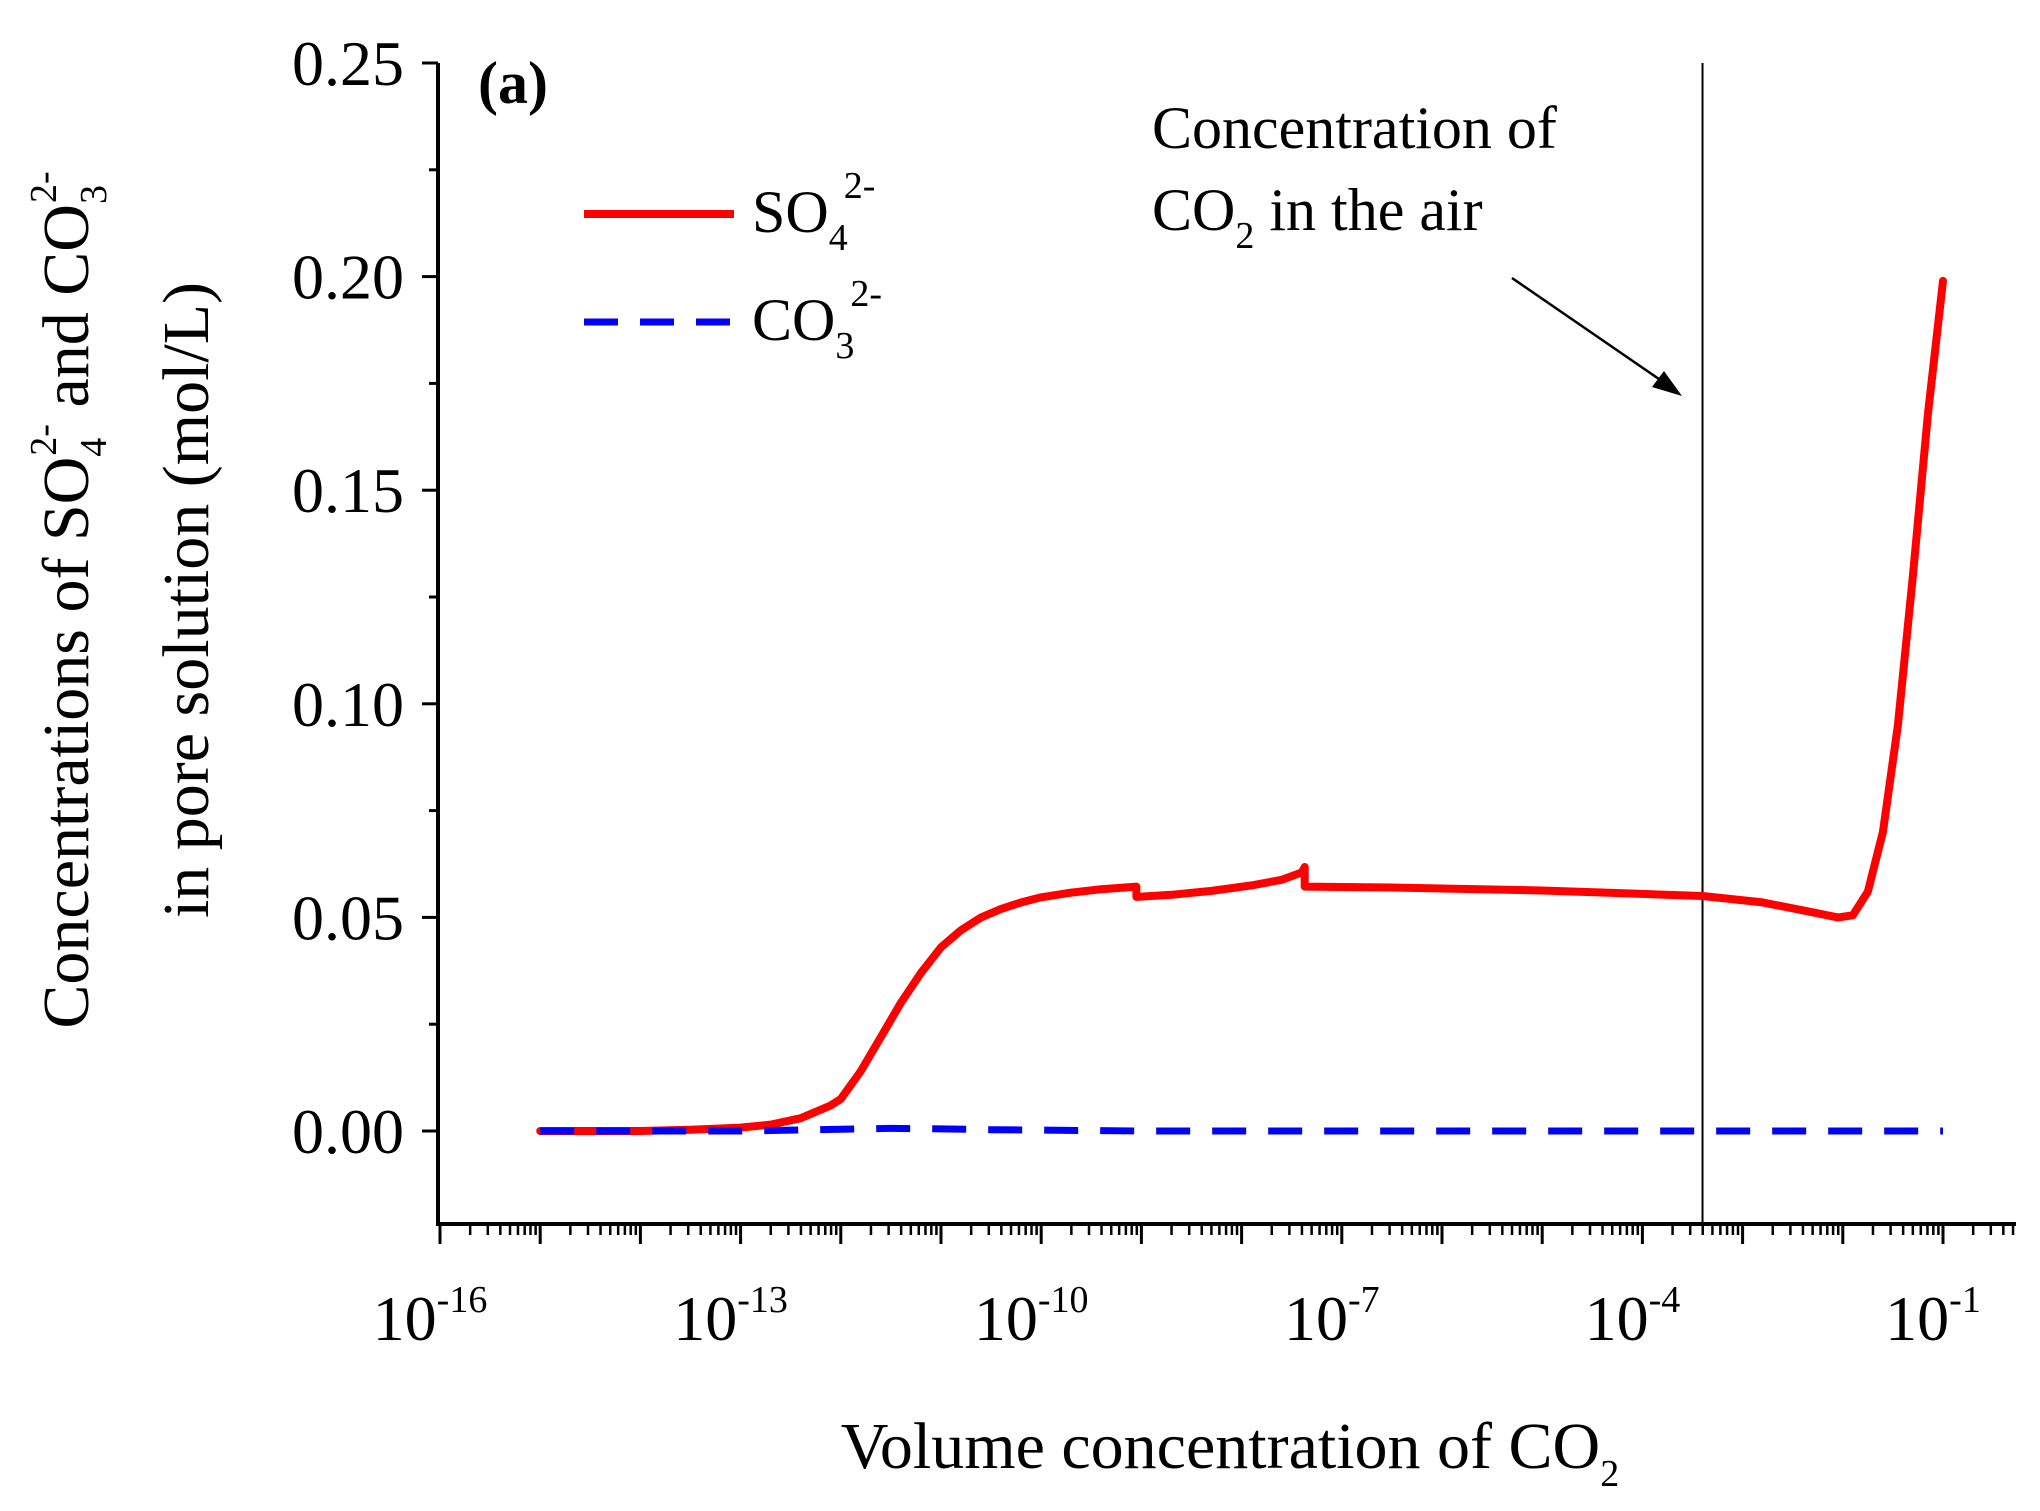  Describe the element at coordinates (1332, 1316) in the screenshot. I see `x-tick-label: 10⁻⁷` at that location.